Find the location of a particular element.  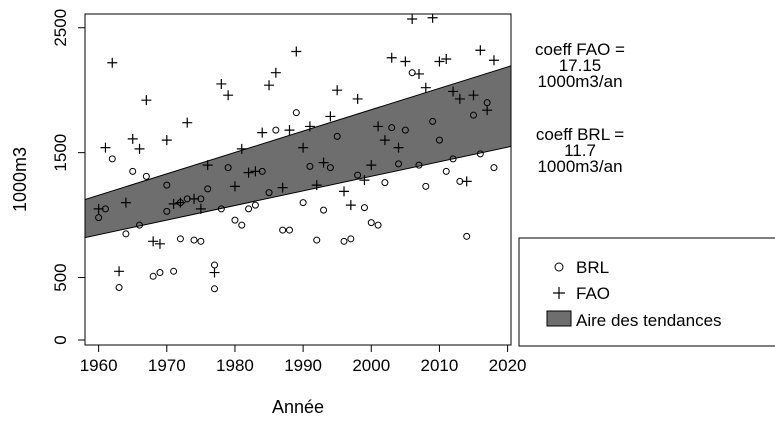

y-tick-label: 500 is located at coordinates (60, 277).